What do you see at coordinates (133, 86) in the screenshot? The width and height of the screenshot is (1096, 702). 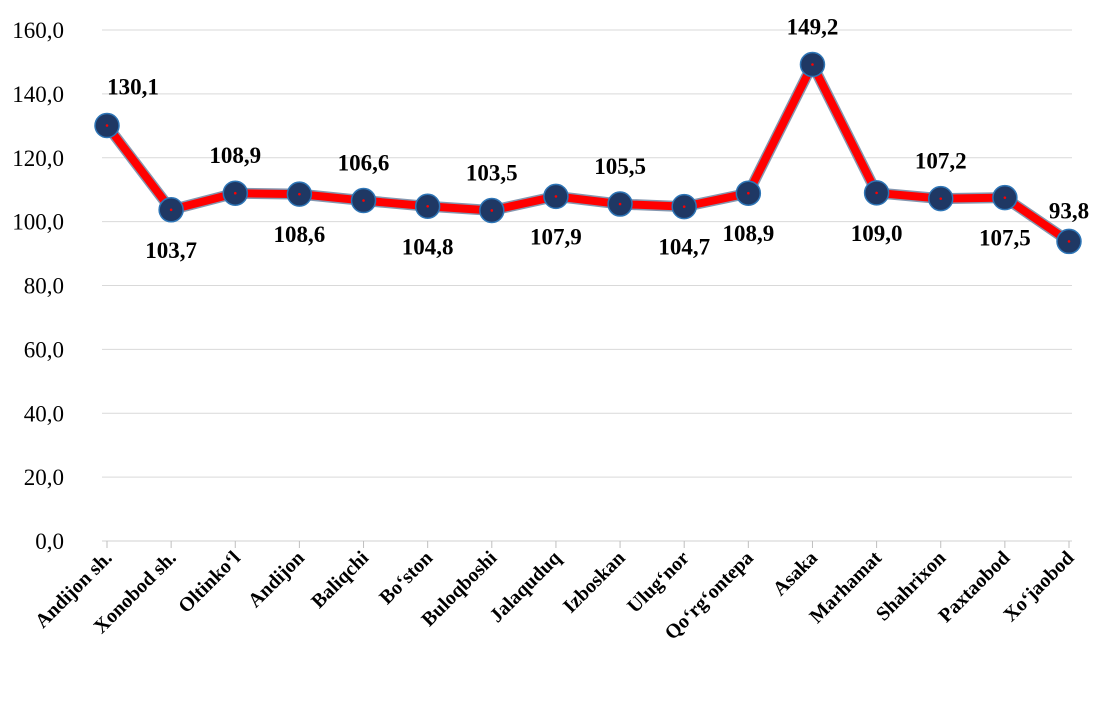 I see `data-label: 130,1` at bounding box center [133, 86].